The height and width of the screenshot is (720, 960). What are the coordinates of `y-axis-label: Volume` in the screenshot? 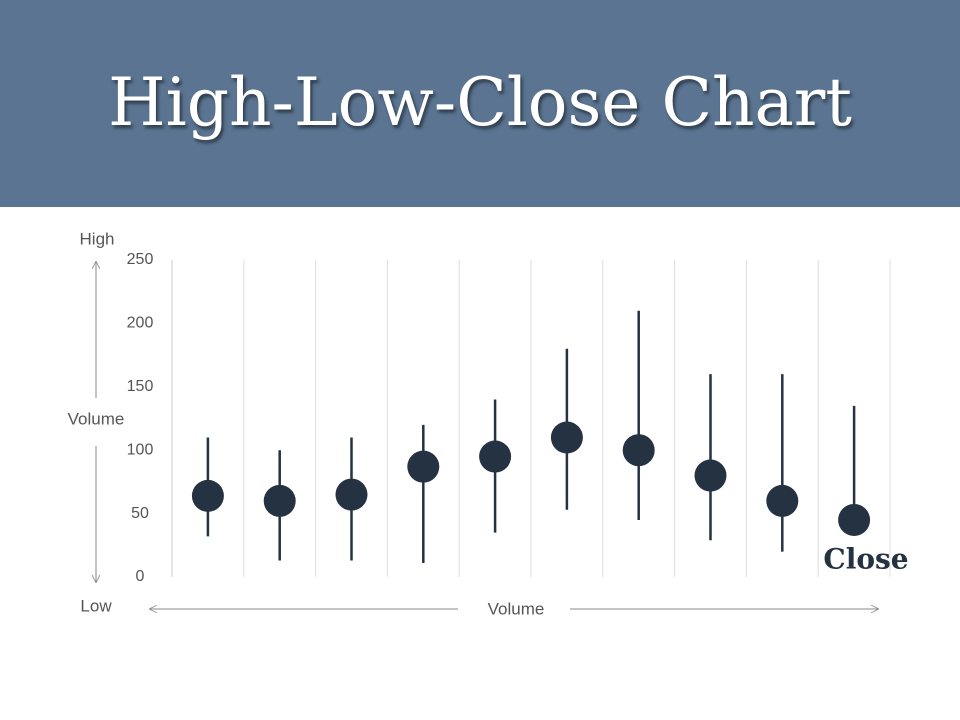 It's located at (96, 418).